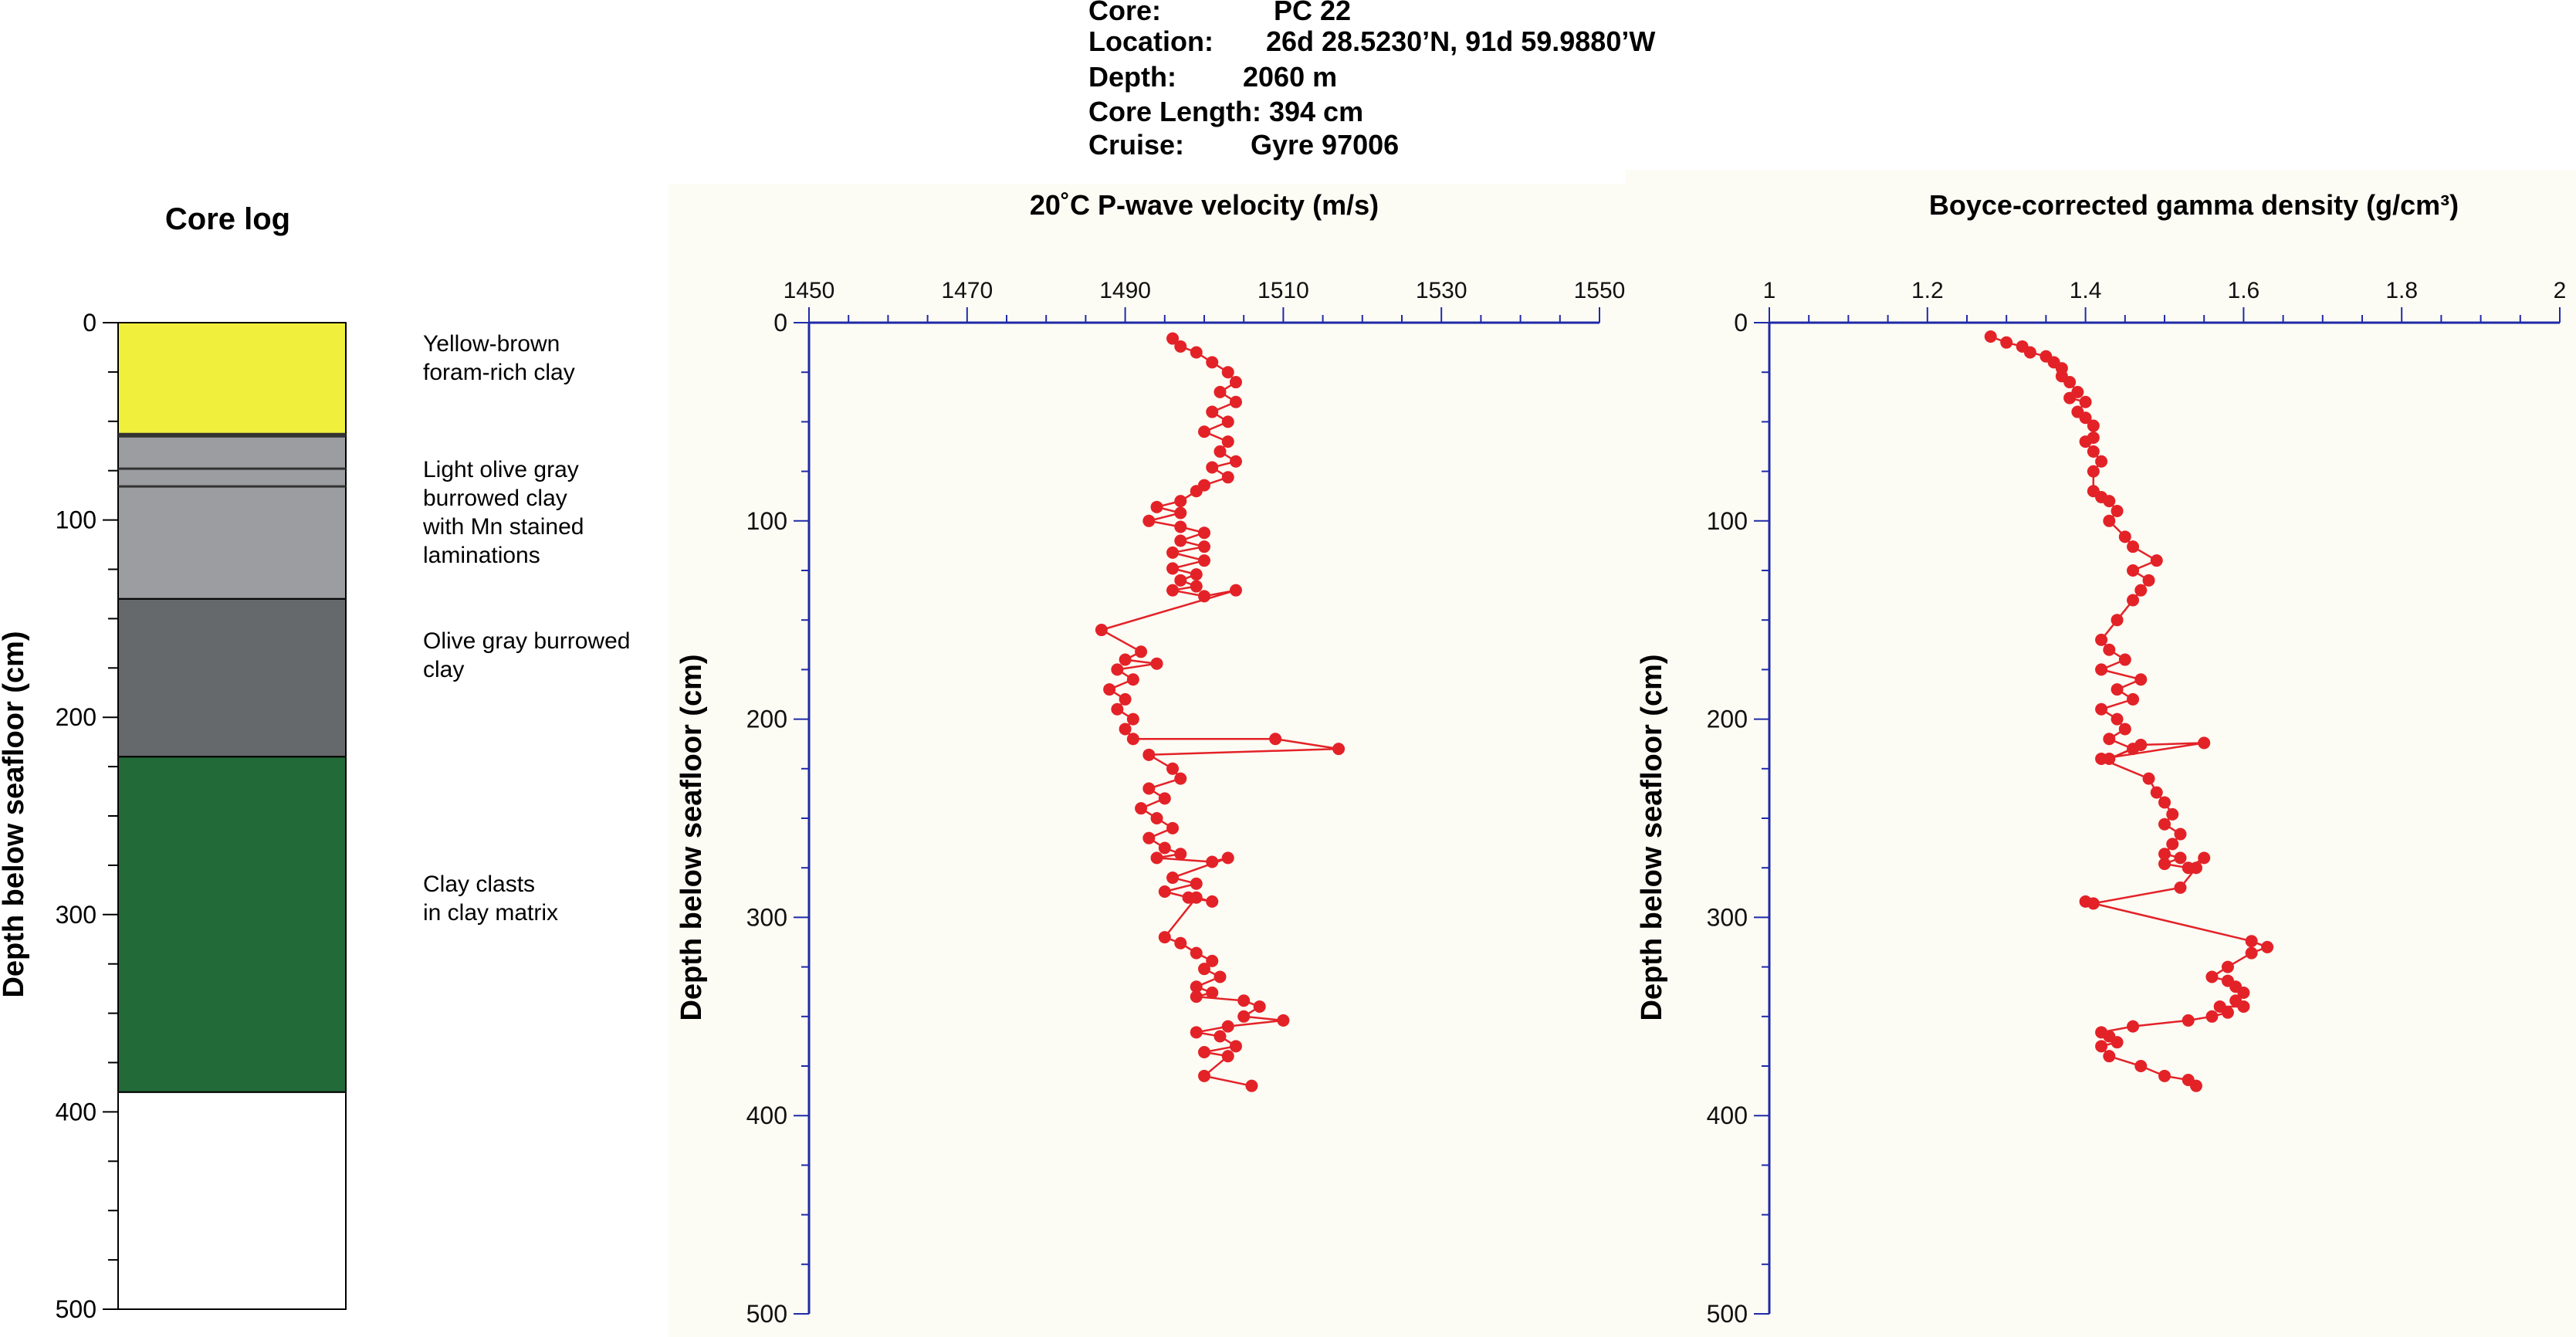 The height and width of the screenshot is (1337, 2576). Describe the element at coordinates (1727, 917) in the screenshot. I see `density-y-tick-label: 300` at that location.